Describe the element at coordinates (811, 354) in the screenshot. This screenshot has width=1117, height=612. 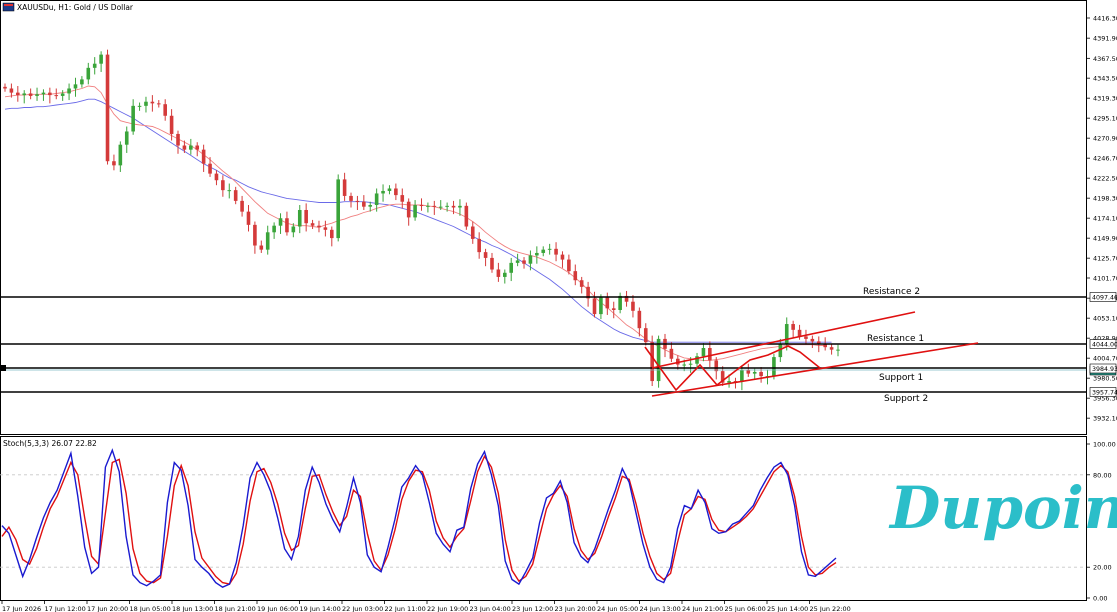
I see `triangle-pattern` at that location.